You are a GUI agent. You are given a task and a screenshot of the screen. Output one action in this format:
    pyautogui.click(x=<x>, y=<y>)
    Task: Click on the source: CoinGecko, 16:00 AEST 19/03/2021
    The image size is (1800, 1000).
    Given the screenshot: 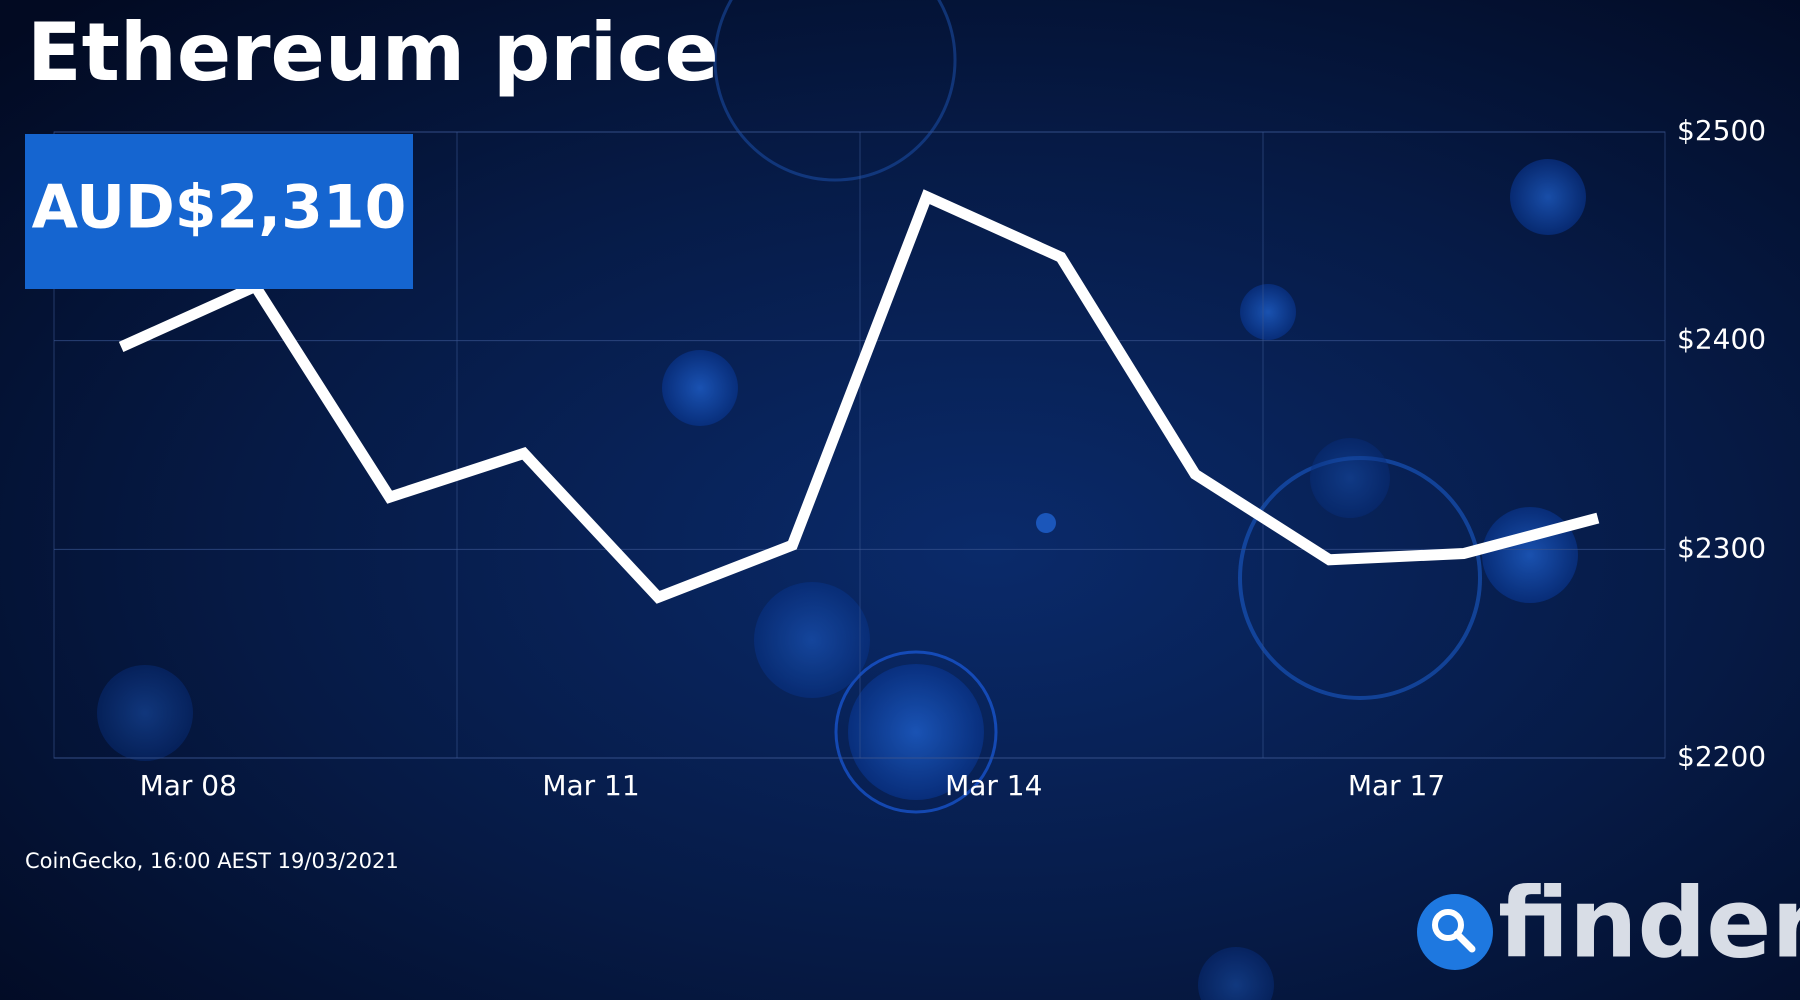 What is the action you would take?
    pyautogui.click(x=212, y=861)
    